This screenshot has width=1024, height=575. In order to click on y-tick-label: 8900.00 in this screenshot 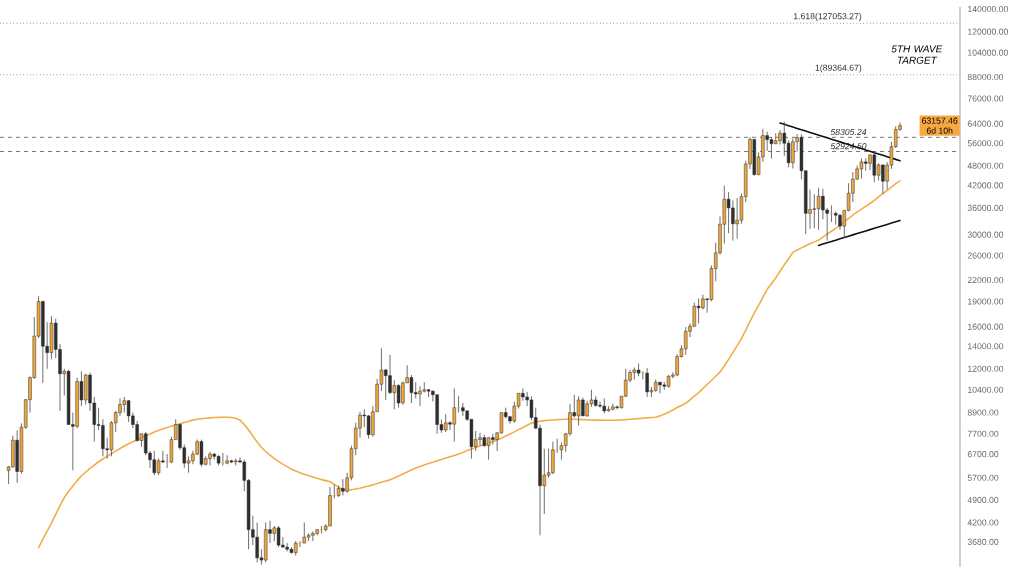, I will do `click(983, 412)`.